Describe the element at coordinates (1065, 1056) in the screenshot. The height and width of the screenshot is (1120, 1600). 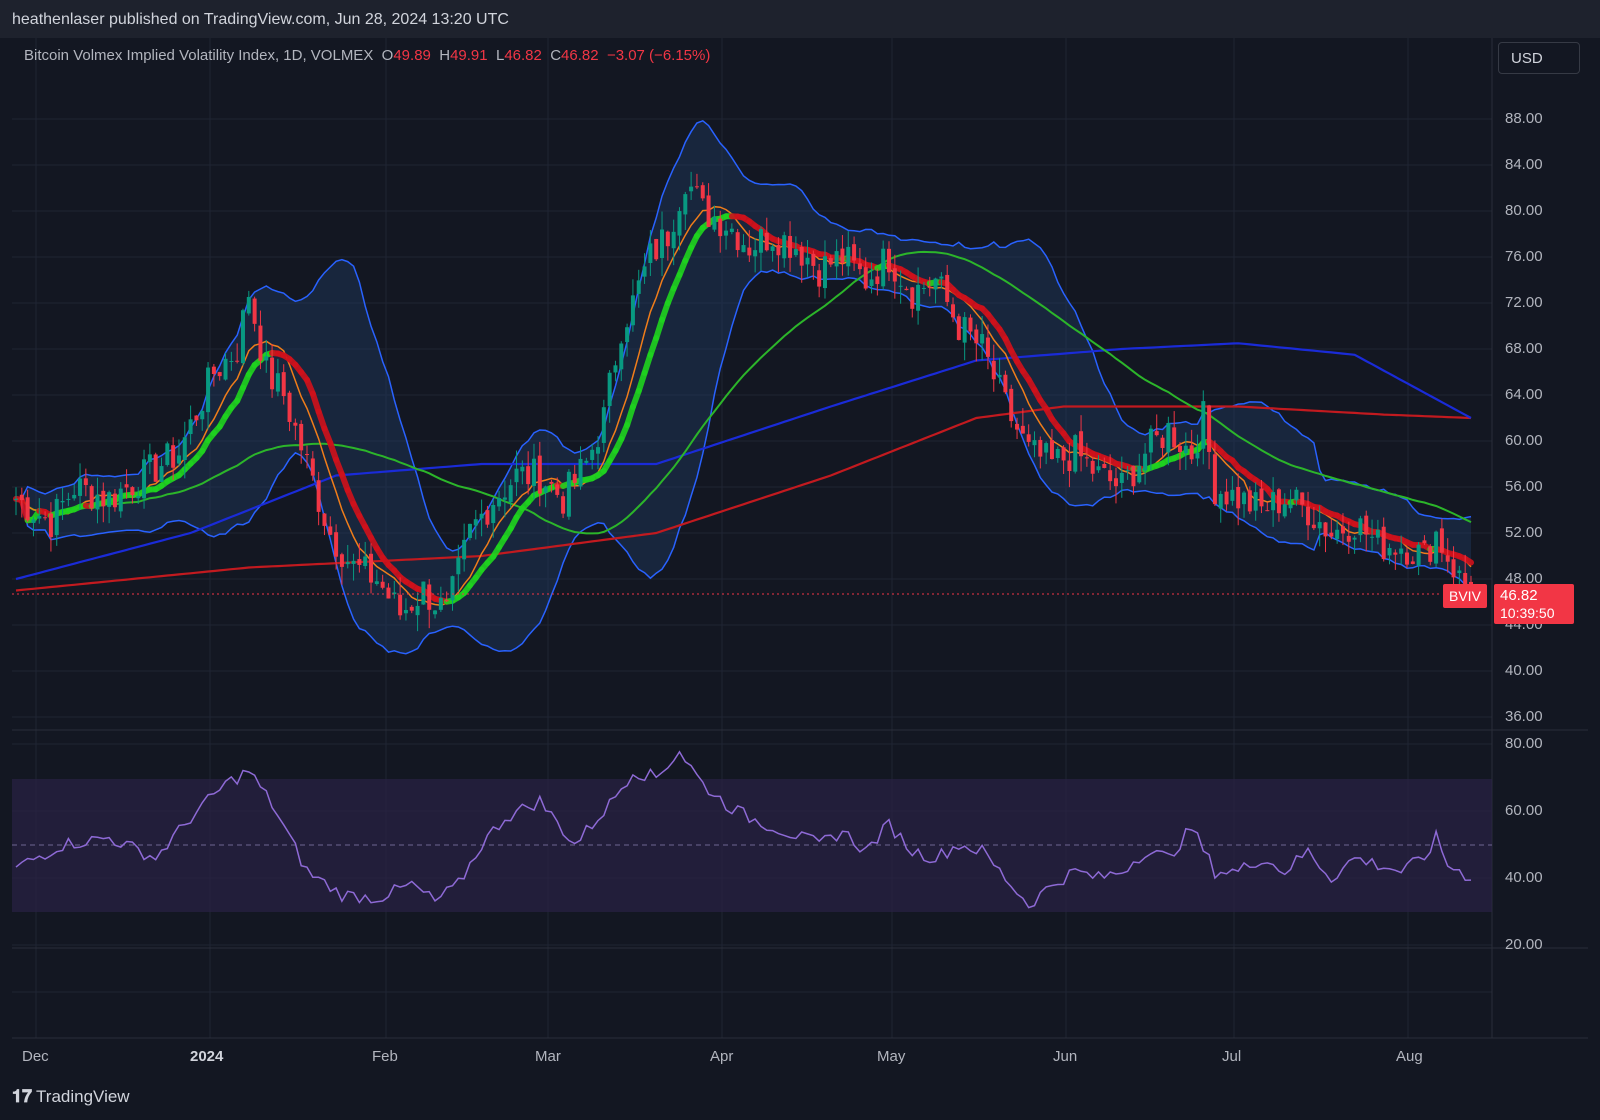
I see `time-tick: Jun` at that location.